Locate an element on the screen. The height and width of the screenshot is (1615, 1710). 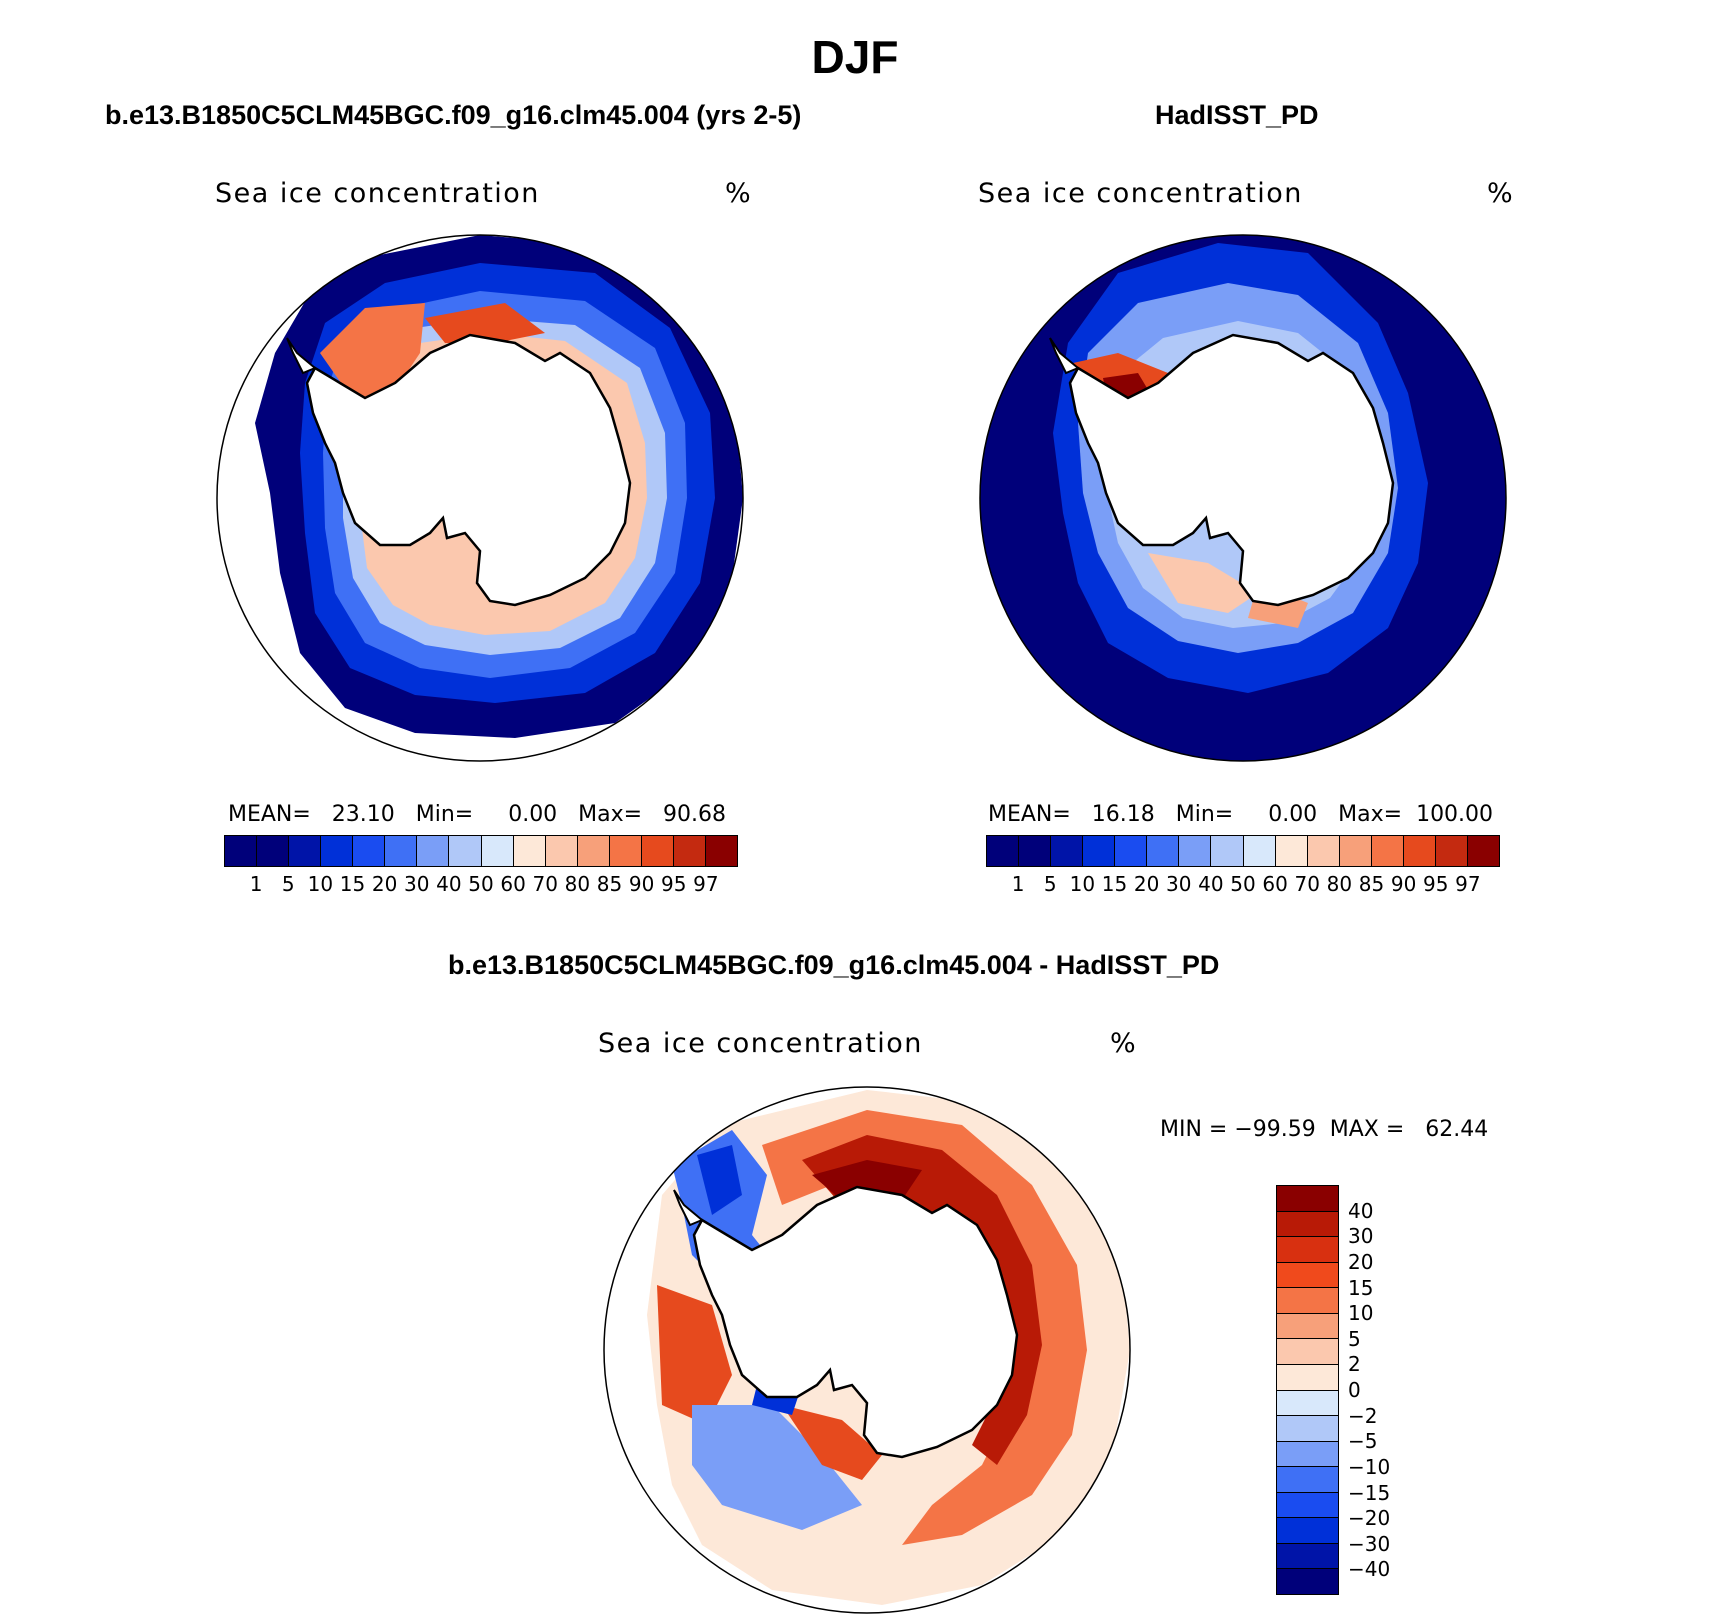
model-colorbar-tick-label: 15 is located at coordinates (352, 884).